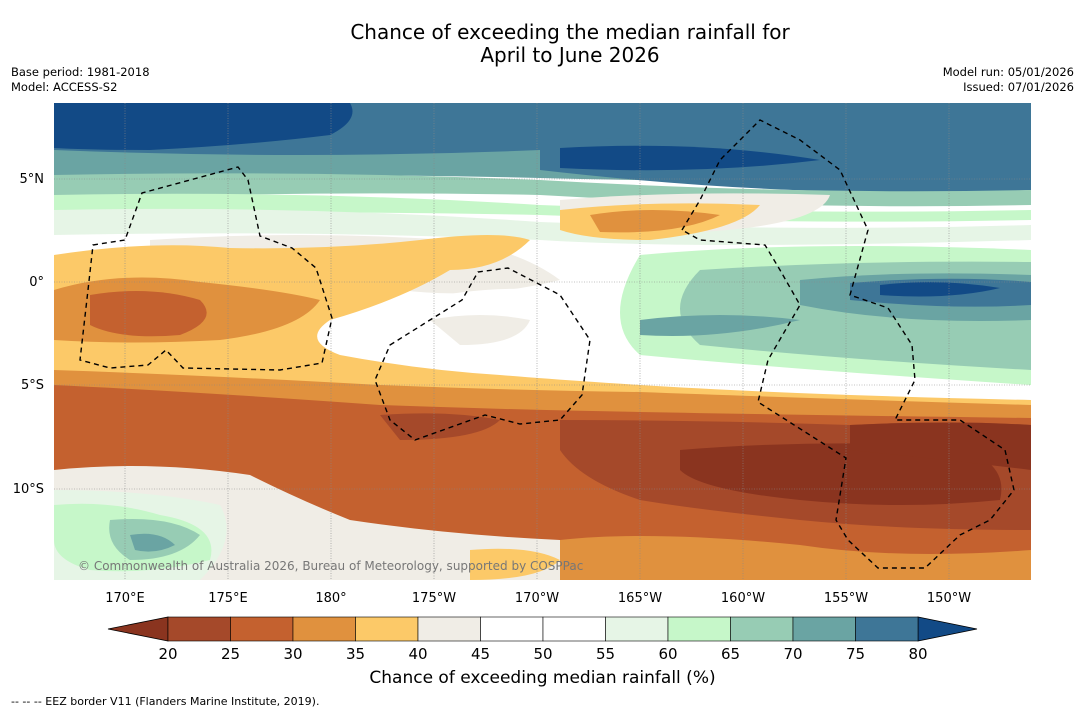 The height and width of the screenshot is (713, 1085). What do you see at coordinates (743, 598) in the screenshot?
I see `lon-label-160w: 160°W` at bounding box center [743, 598].